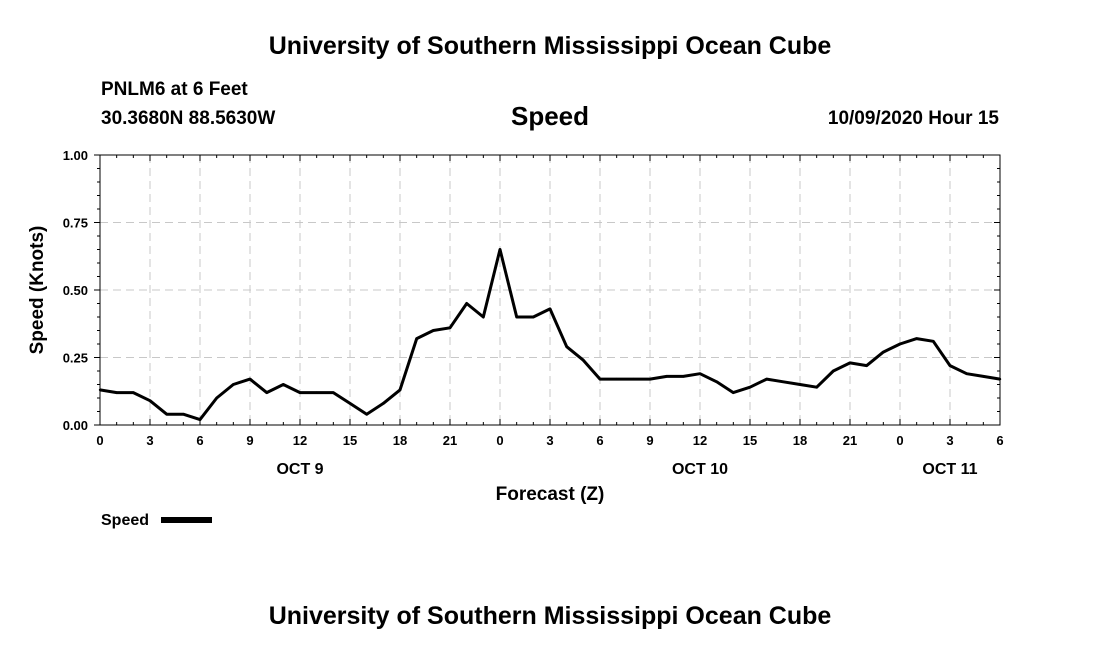 The height and width of the screenshot is (650, 1100). What do you see at coordinates (75, 223) in the screenshot?
I see `y-tick-label: 0.75` at bounding box center [75, 223].